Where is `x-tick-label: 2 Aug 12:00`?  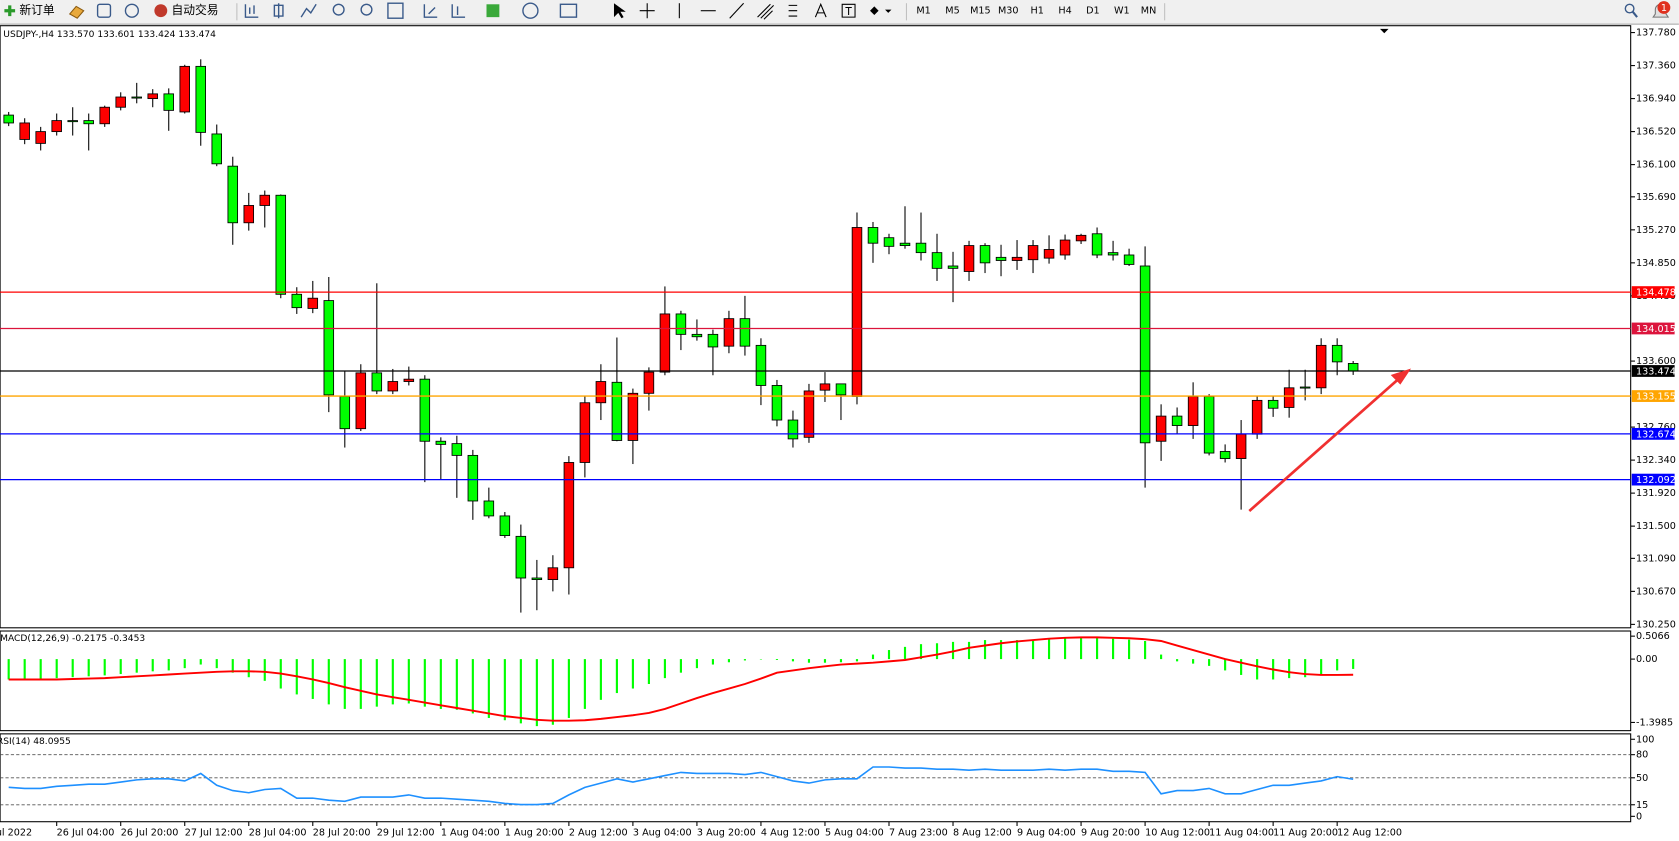 x-tick-label: 2 Aug 12:00 is located at coordinates (598, 832).